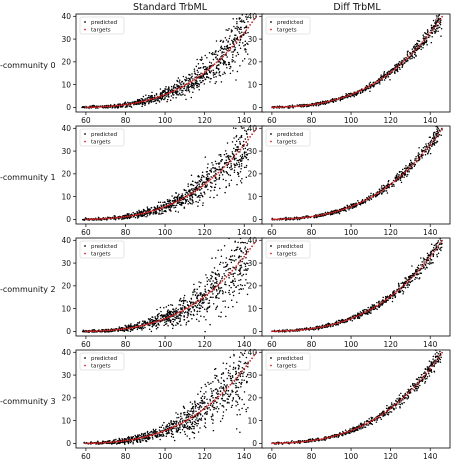 The image size is (474, 474). Describe the element at coordinates (287, 143) in the screenshot. I see `legend-label-targets: targets` at that location.